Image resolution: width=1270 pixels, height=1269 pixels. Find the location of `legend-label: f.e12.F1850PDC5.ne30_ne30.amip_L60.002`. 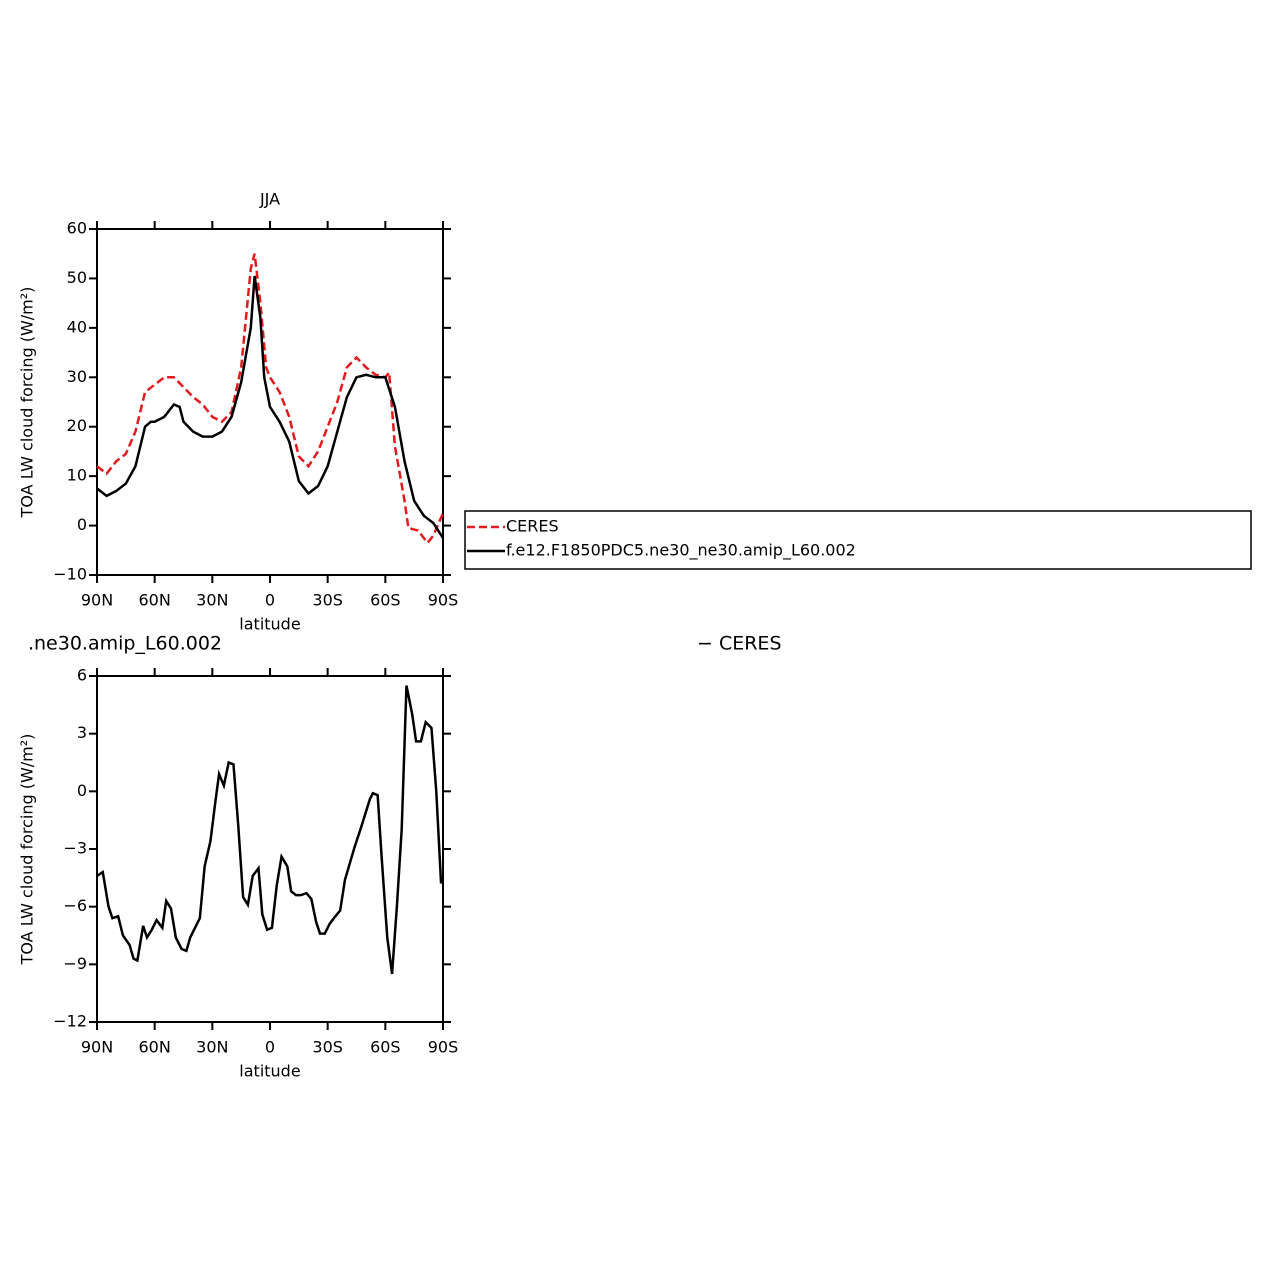

legend-label: f.e12.F1850PDC5.ne30_ne30.amip_L60.002 is located at coordinates (681, 551).